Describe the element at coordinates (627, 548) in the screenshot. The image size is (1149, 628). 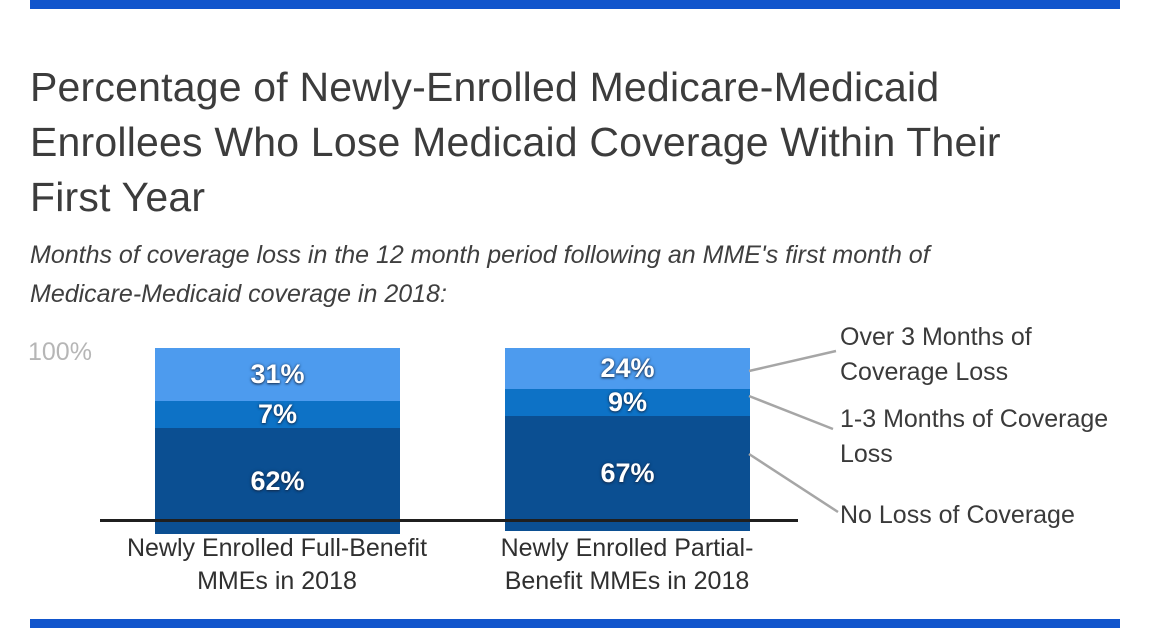
I see `category-label-line: Newly Enrolled Partial-` at that location.